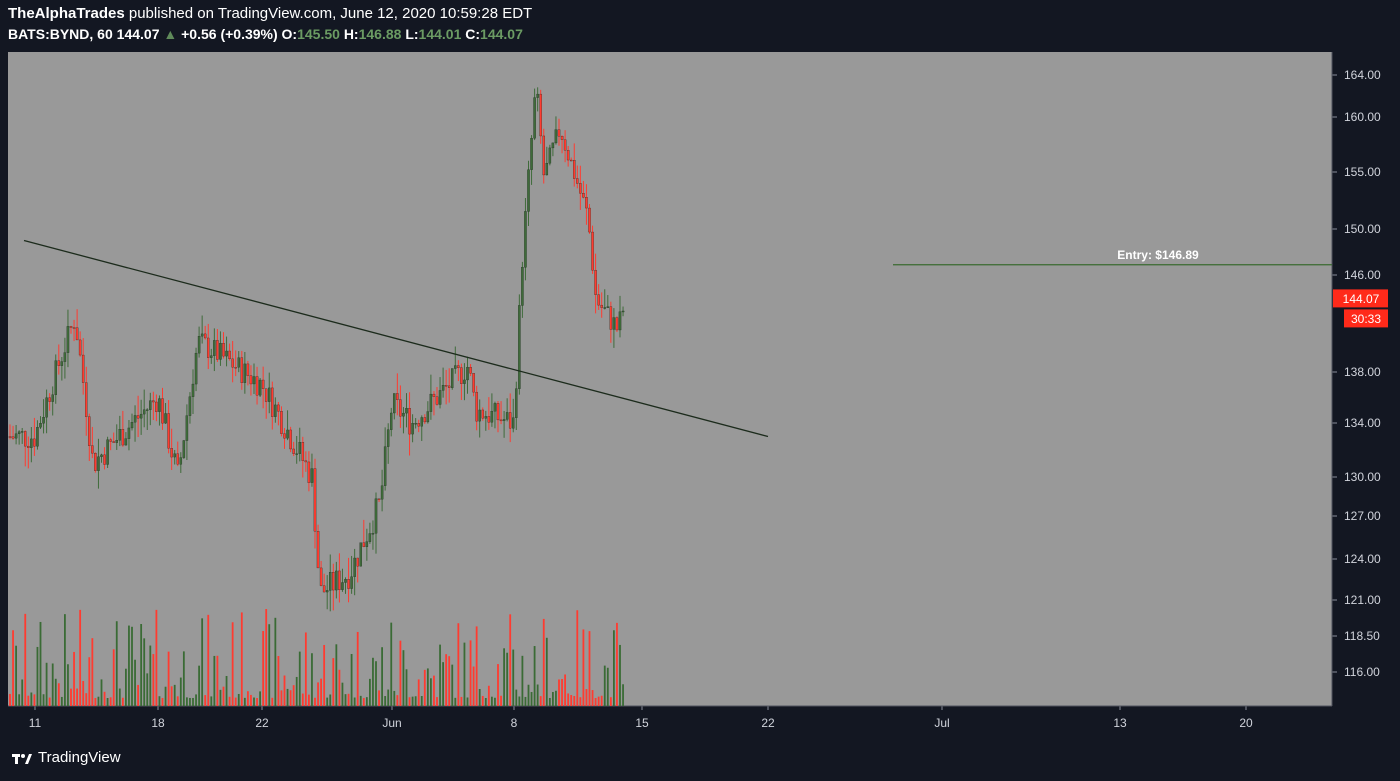 This screenshot has width=1400, height=781. I want to click on entry-label: Entry: $146.89, so click(1158, 255).